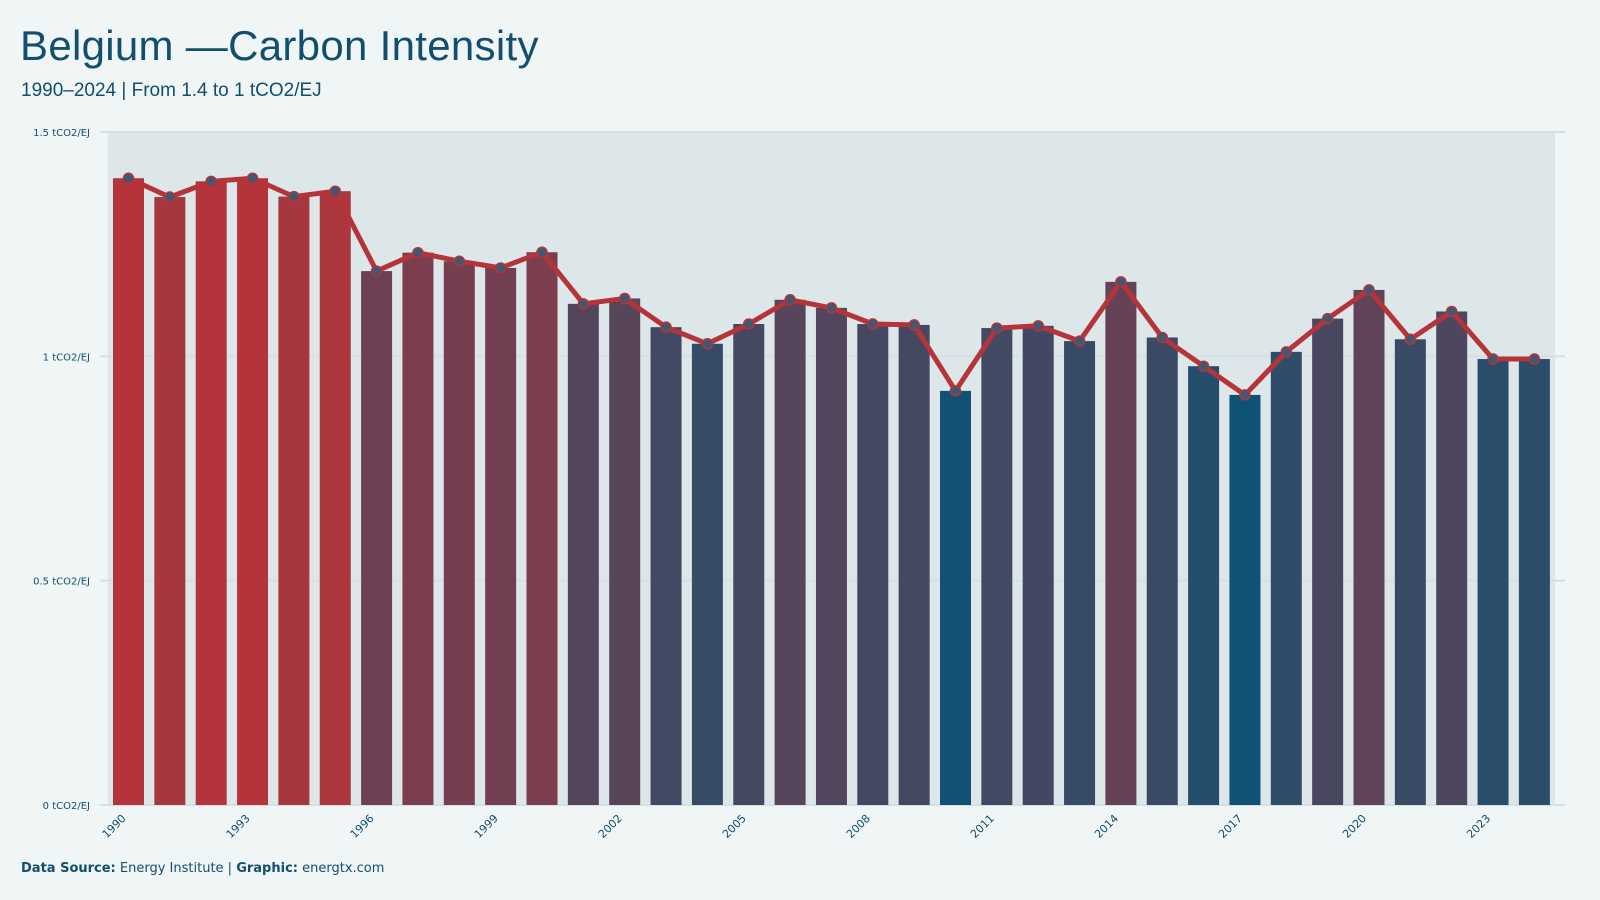 The height and width of the screenshot is (900, 1600). I want to click on chart-subtitle: 1990–2024 | From 1.4 to 1 tCO2/EJ, so click(171, 90).